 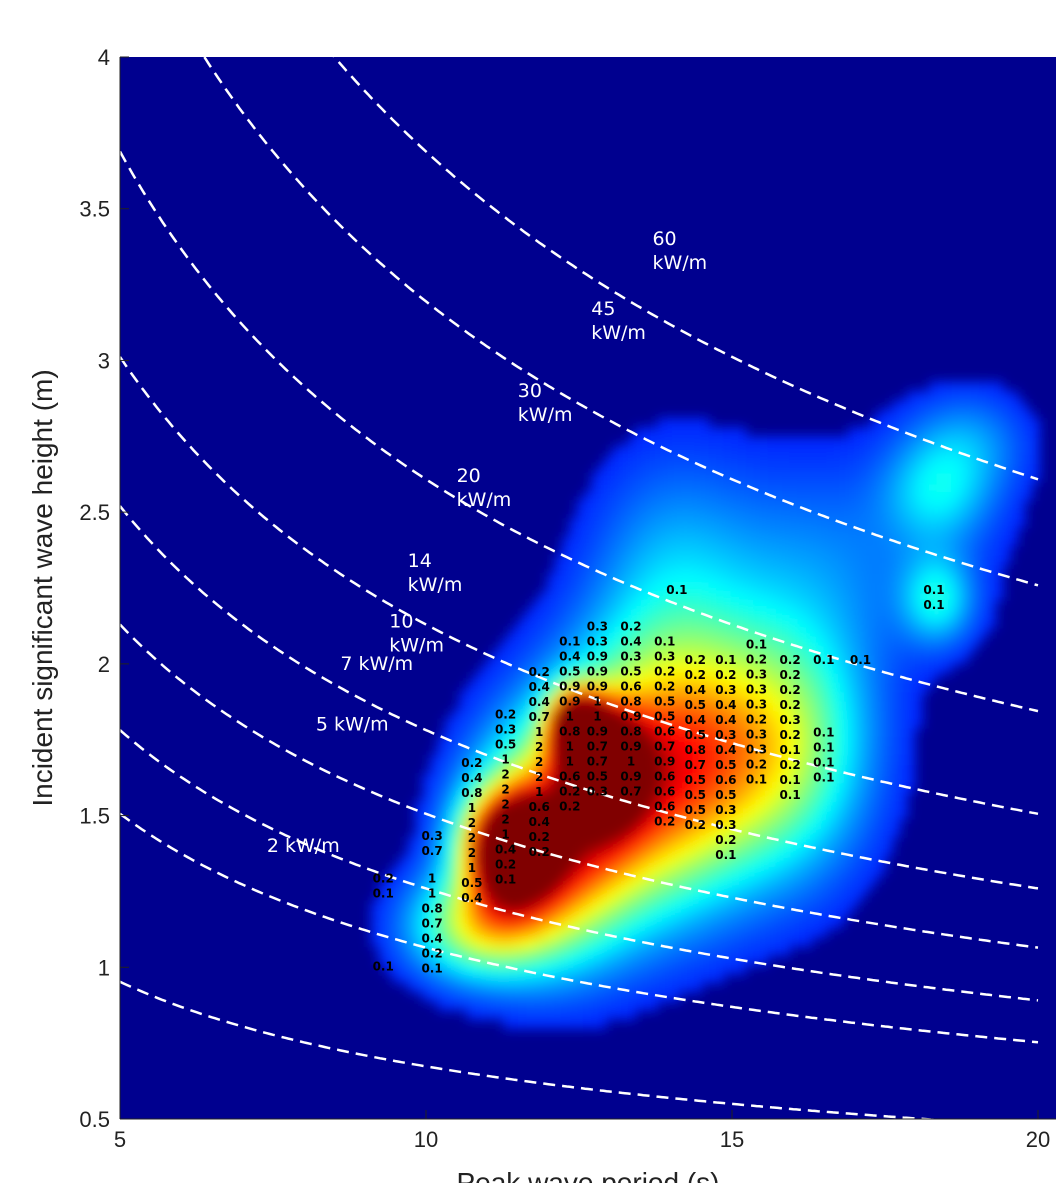 I want to click on cell-value-label: 2, so click(x=472, y=838).